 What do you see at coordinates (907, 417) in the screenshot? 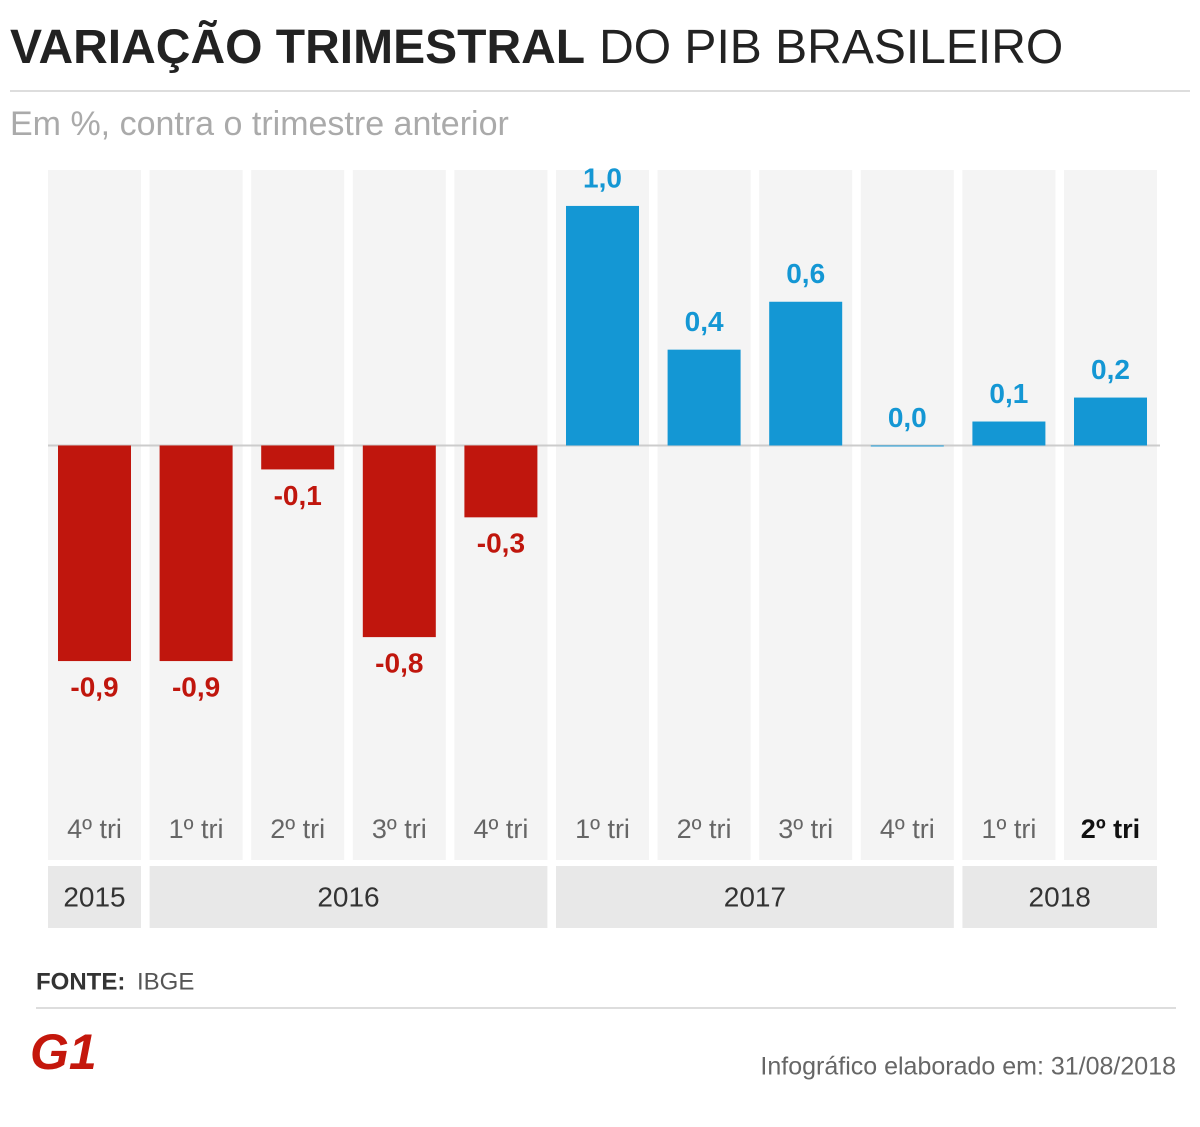
I see `data-label: 0,0` at bounding box center [907, 417].